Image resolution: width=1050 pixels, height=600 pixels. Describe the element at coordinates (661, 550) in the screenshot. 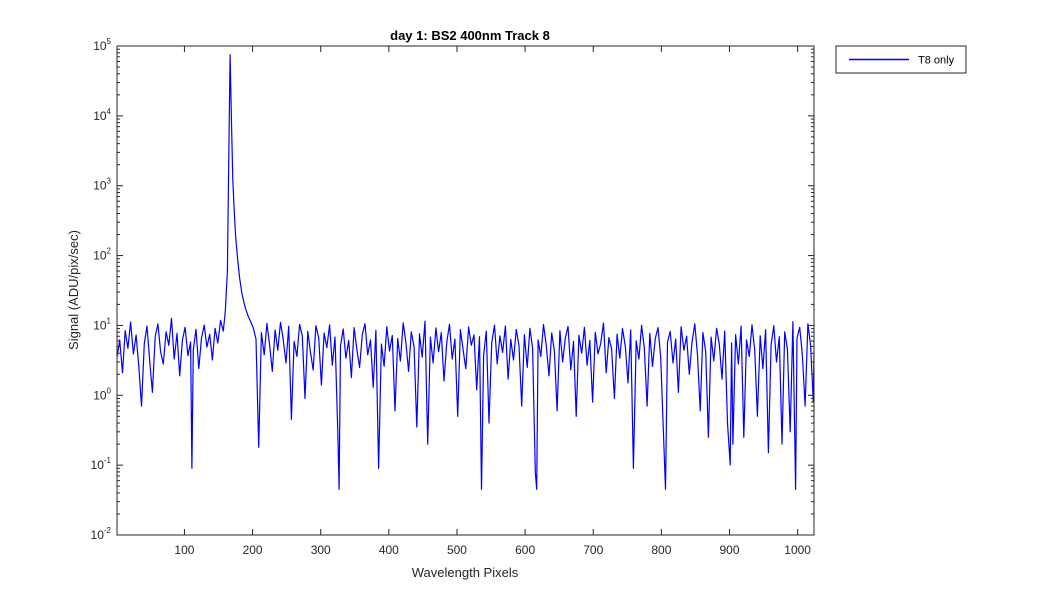

I see `x-tick-label: 800` at that location.